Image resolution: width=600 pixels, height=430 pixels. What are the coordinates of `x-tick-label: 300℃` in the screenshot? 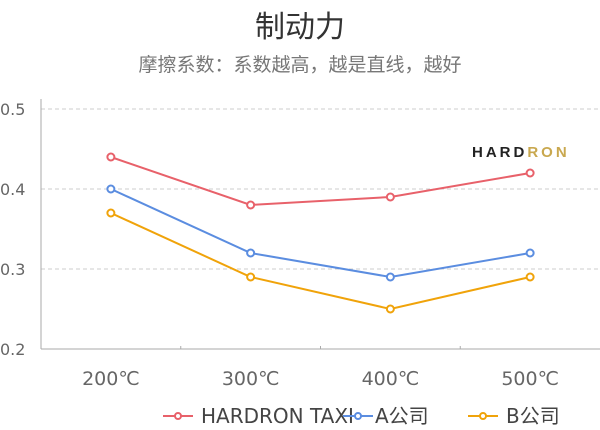 It's located at (251, 379).